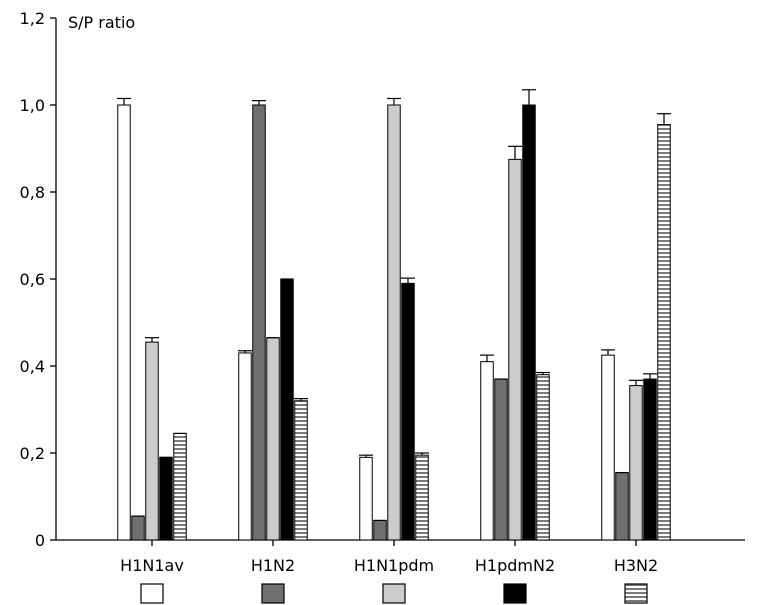 The image size is (758, 605). Describe the element at coordinates (101, 22) in the screenshot. I see `y-axis-label: S/P ratio` at that location.